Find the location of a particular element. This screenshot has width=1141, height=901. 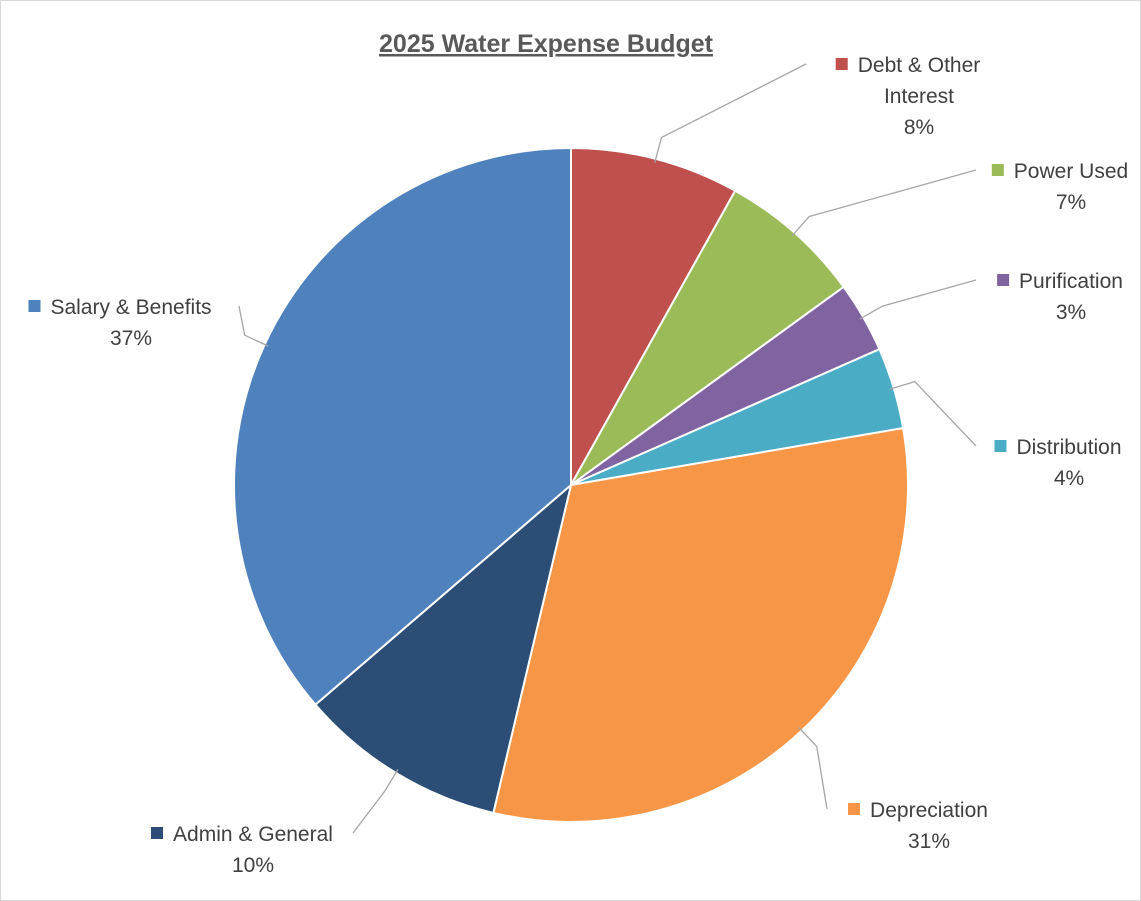

data-label-purification: Purification 3% is located at coordinates (1060, 297).